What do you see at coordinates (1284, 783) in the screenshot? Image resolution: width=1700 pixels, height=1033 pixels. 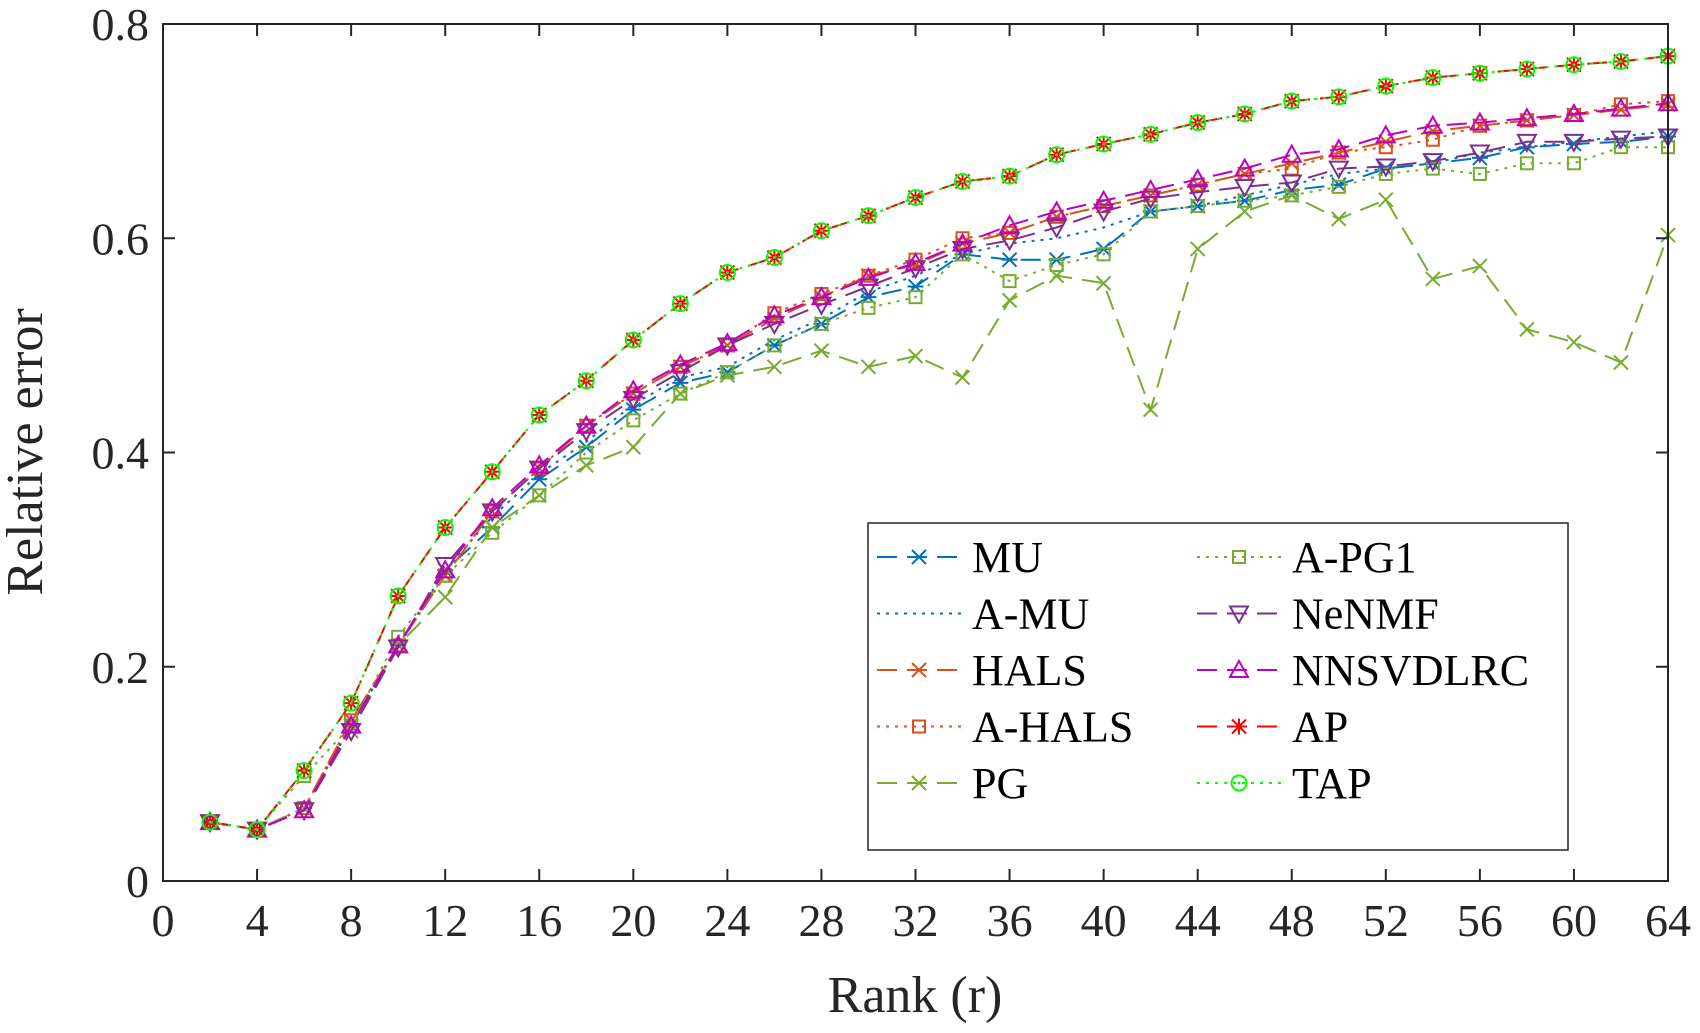 I see `legend-item-tap: TAP` at bounding box center [1284, 783].